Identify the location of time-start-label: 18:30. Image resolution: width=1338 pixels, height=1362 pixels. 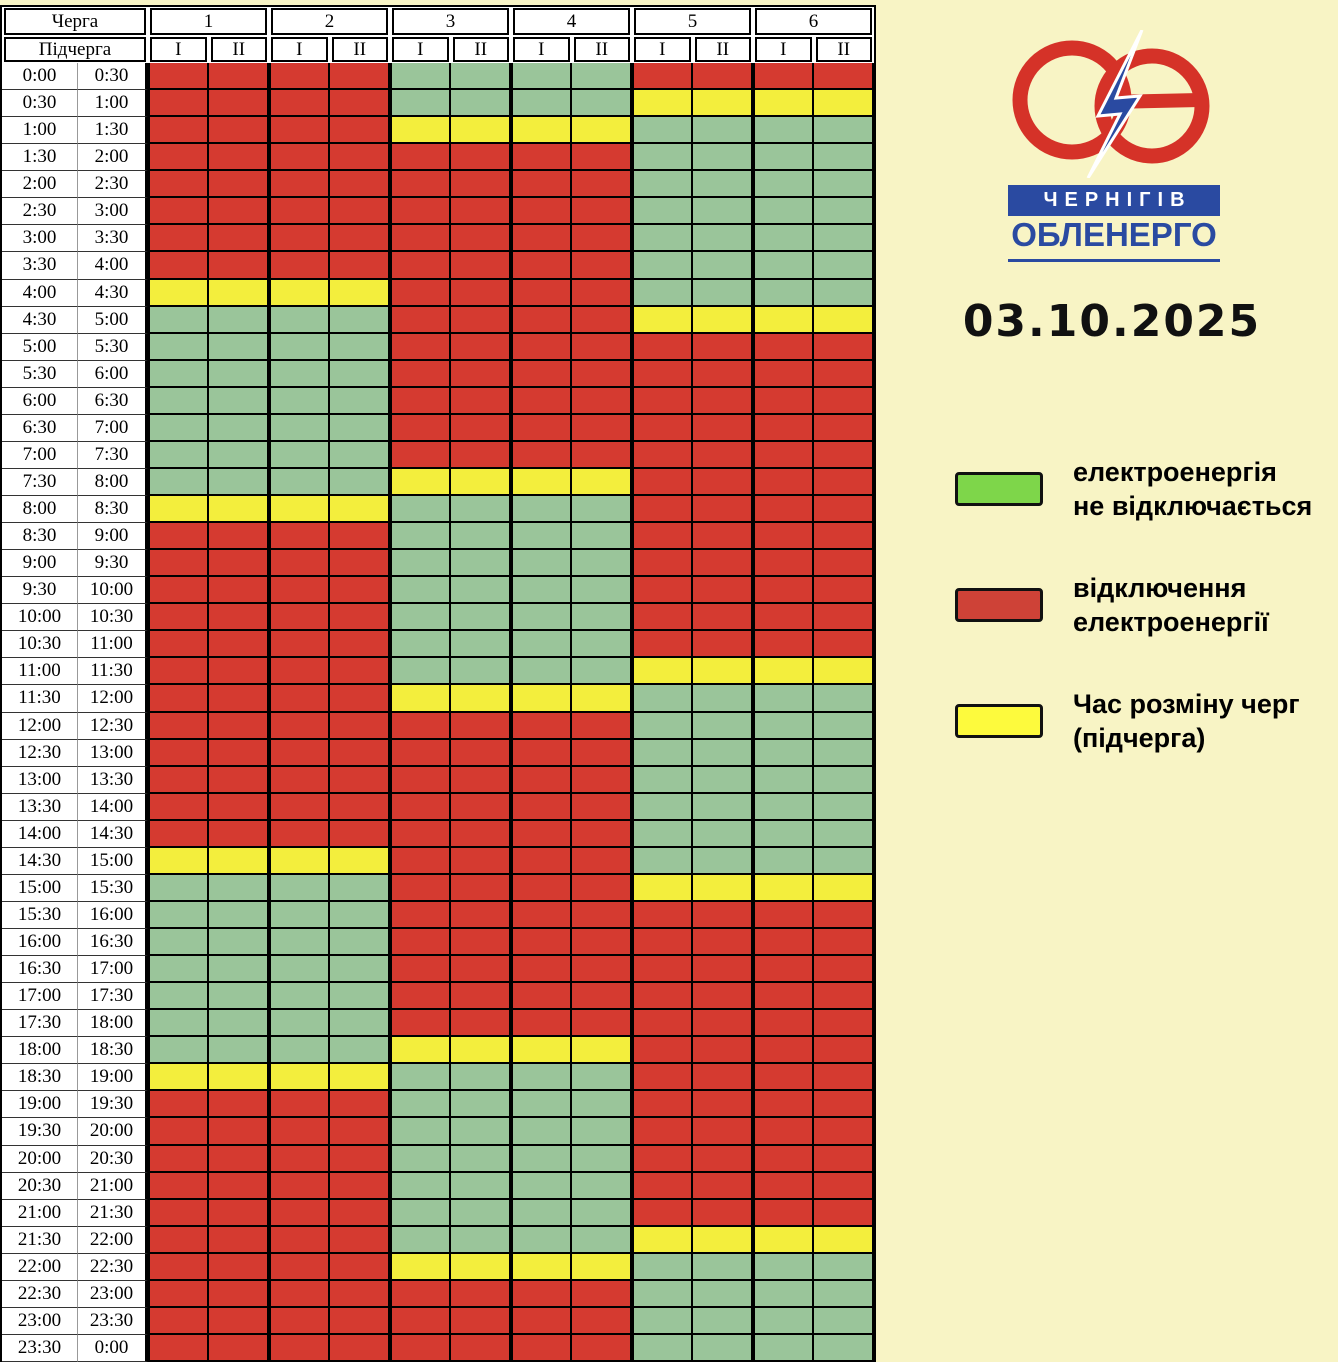
(40, 1078).